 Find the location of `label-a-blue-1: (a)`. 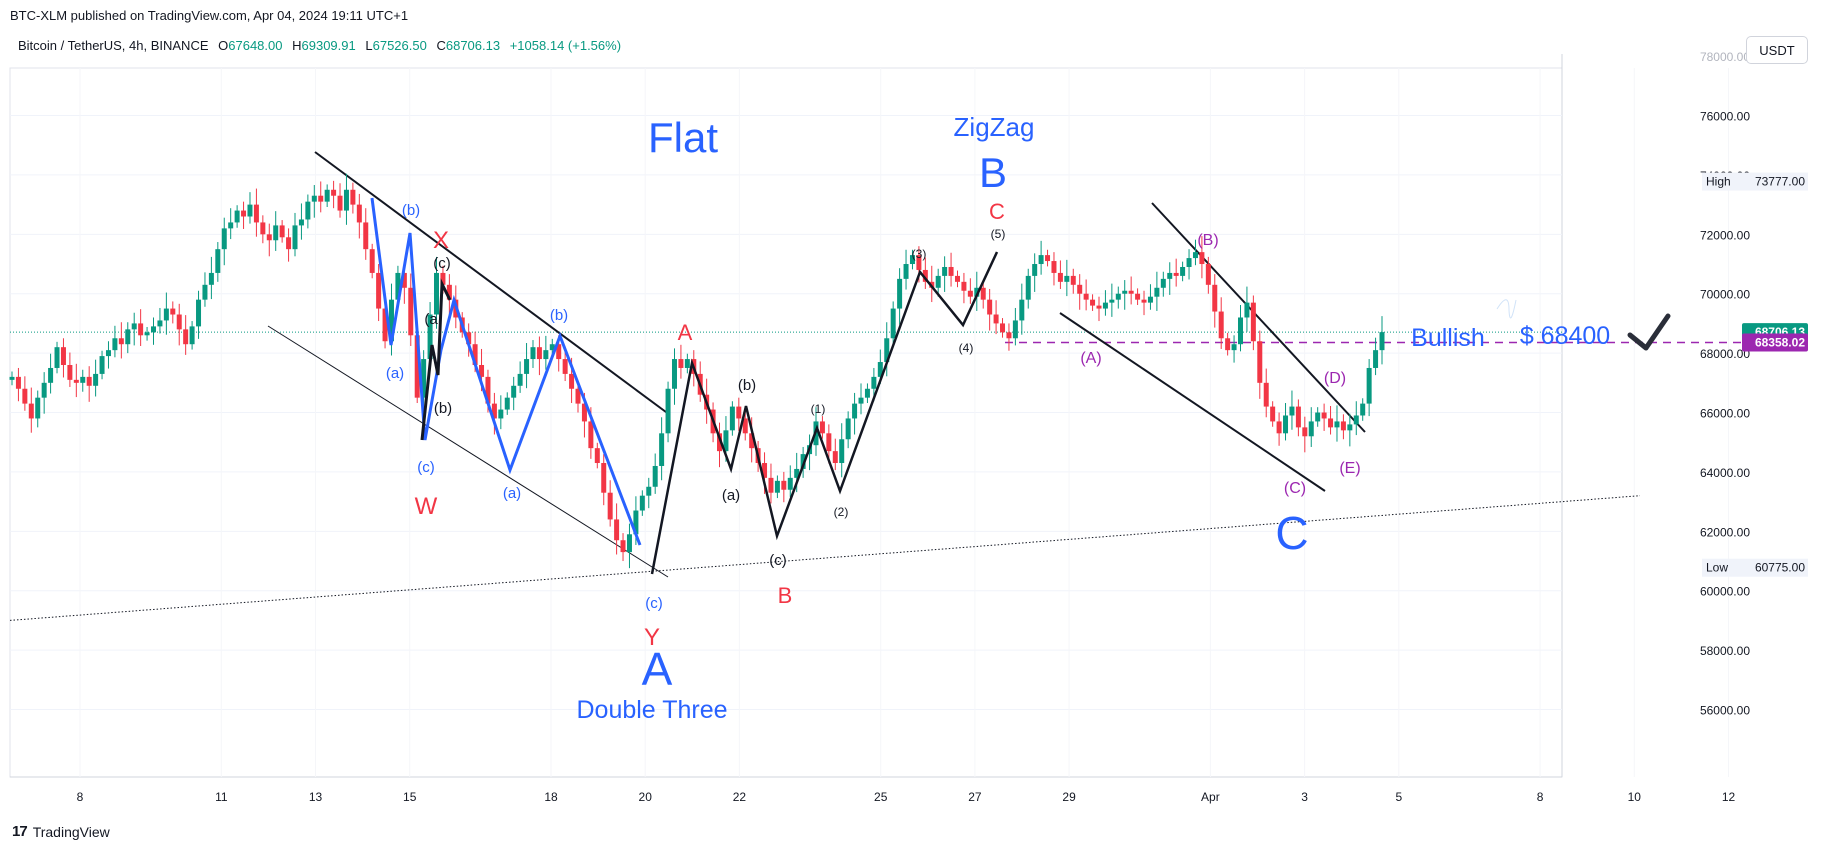

label-a-blue-1: (a) is located at coordinates (395, 373).